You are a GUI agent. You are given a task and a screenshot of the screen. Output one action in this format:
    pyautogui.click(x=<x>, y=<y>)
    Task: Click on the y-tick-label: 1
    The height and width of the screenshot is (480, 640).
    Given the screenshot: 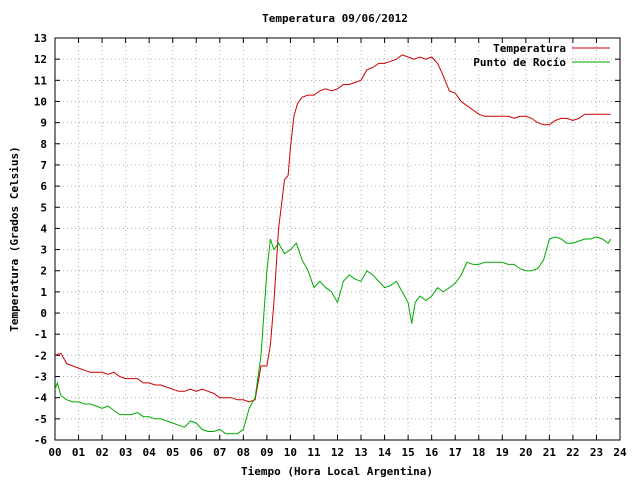 What is the action you would take?
    pyautogui.click(x=43, y=292)
    